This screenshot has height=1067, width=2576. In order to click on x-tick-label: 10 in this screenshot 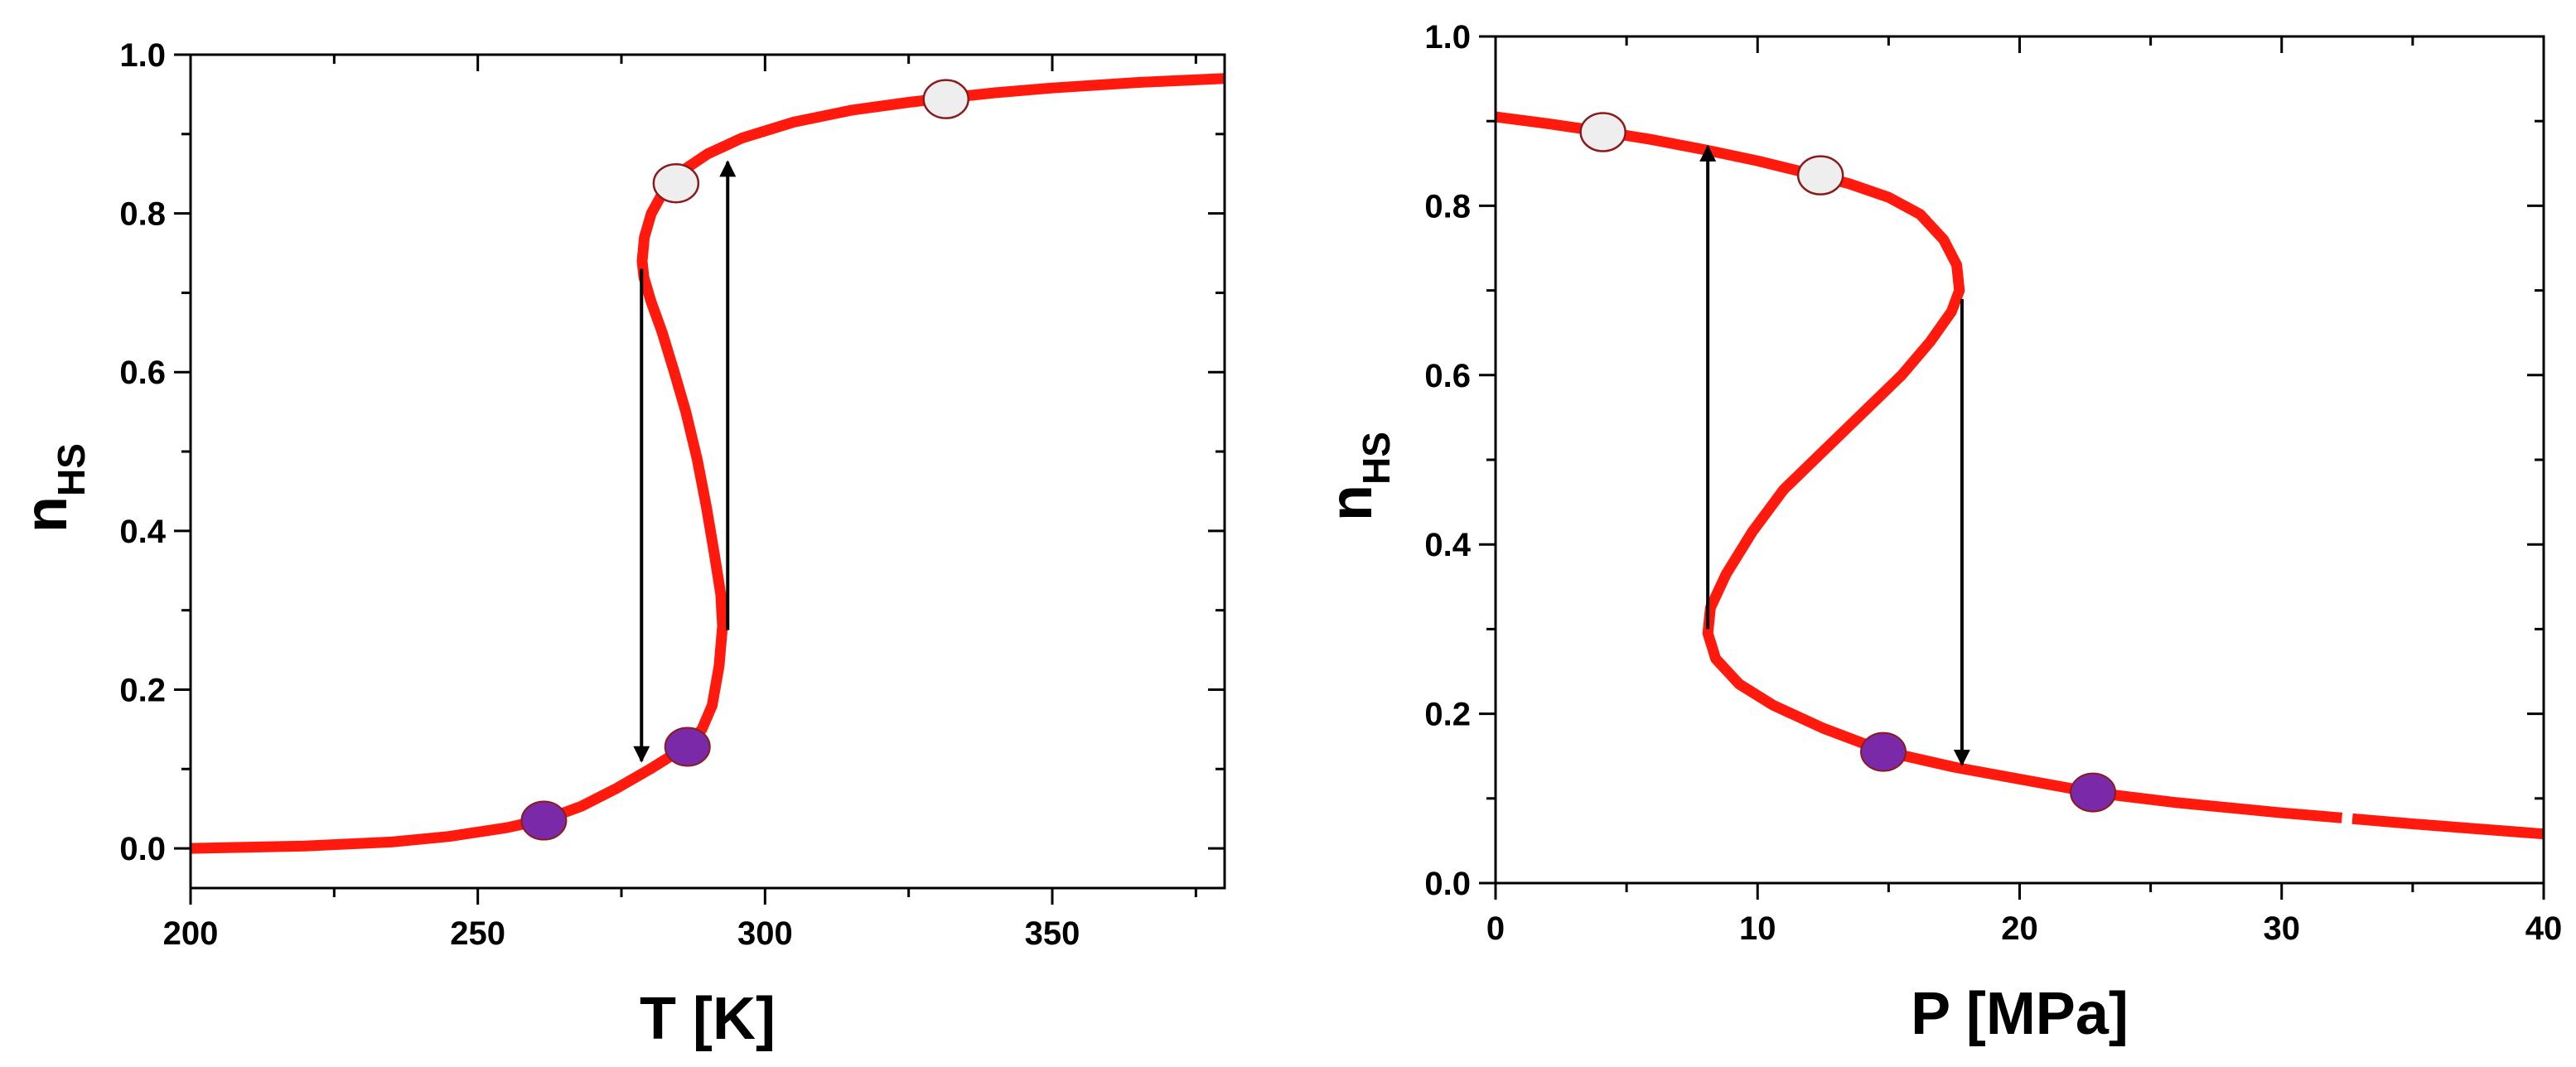, I will do `click(1758, 928)`.